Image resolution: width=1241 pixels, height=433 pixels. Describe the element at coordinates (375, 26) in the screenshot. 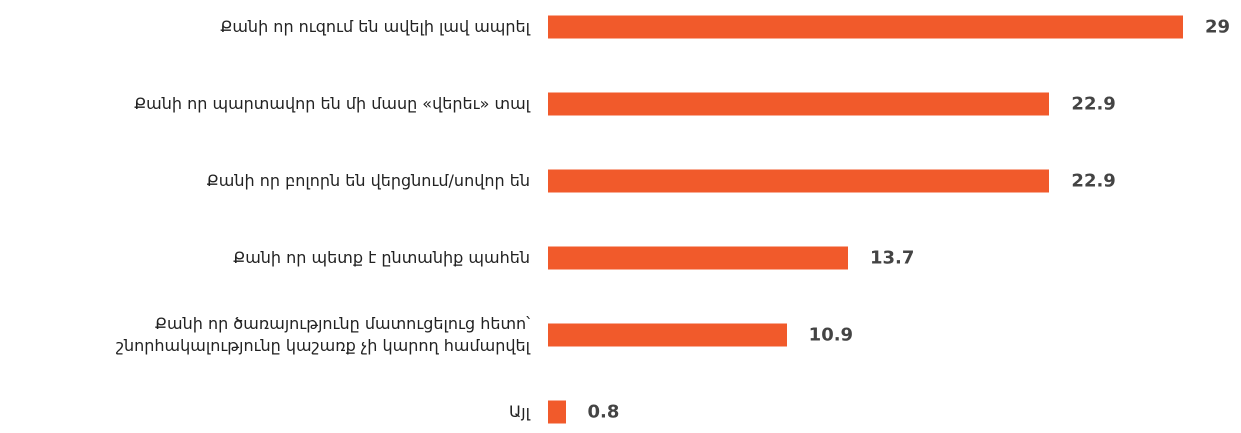

I see `category-label: Քանի որ ուզում են ավելի լավ ապրել` at that location.